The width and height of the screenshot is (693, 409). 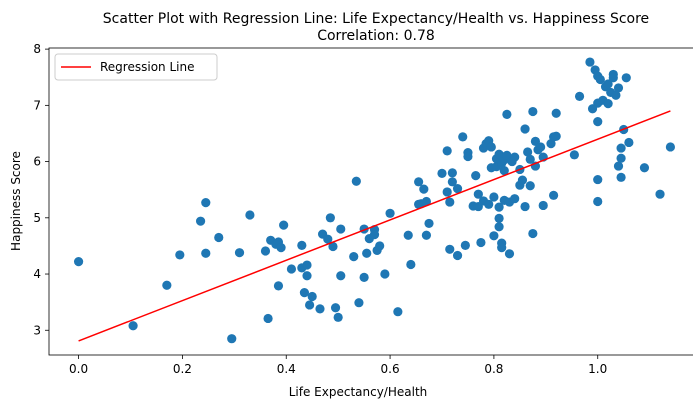 I want to click on y-tick-label: 5, so click(x=37, y=218).